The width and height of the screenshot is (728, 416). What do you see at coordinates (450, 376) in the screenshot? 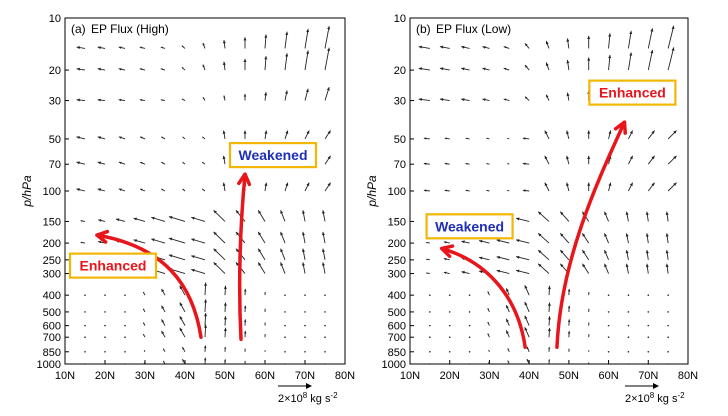
I see `x-tick-label: 20N` at bounding box center [450, 376].